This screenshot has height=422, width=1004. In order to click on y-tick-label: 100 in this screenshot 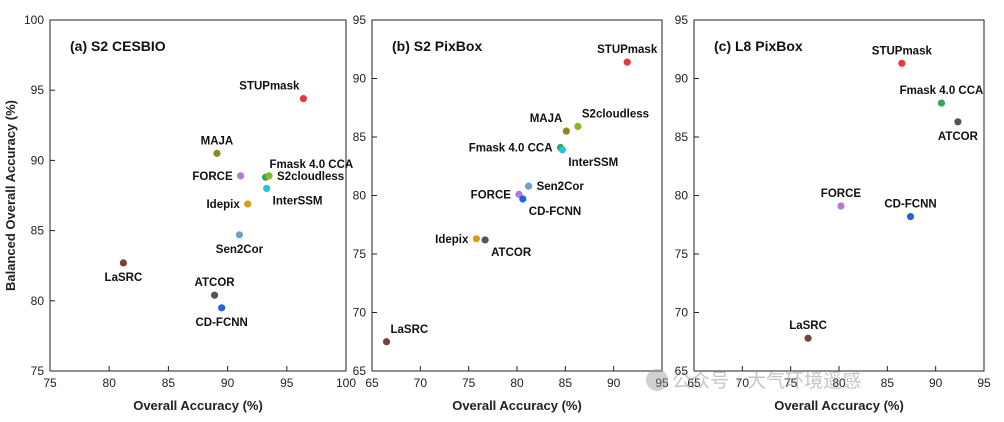, I will do `click(34, 20)`.